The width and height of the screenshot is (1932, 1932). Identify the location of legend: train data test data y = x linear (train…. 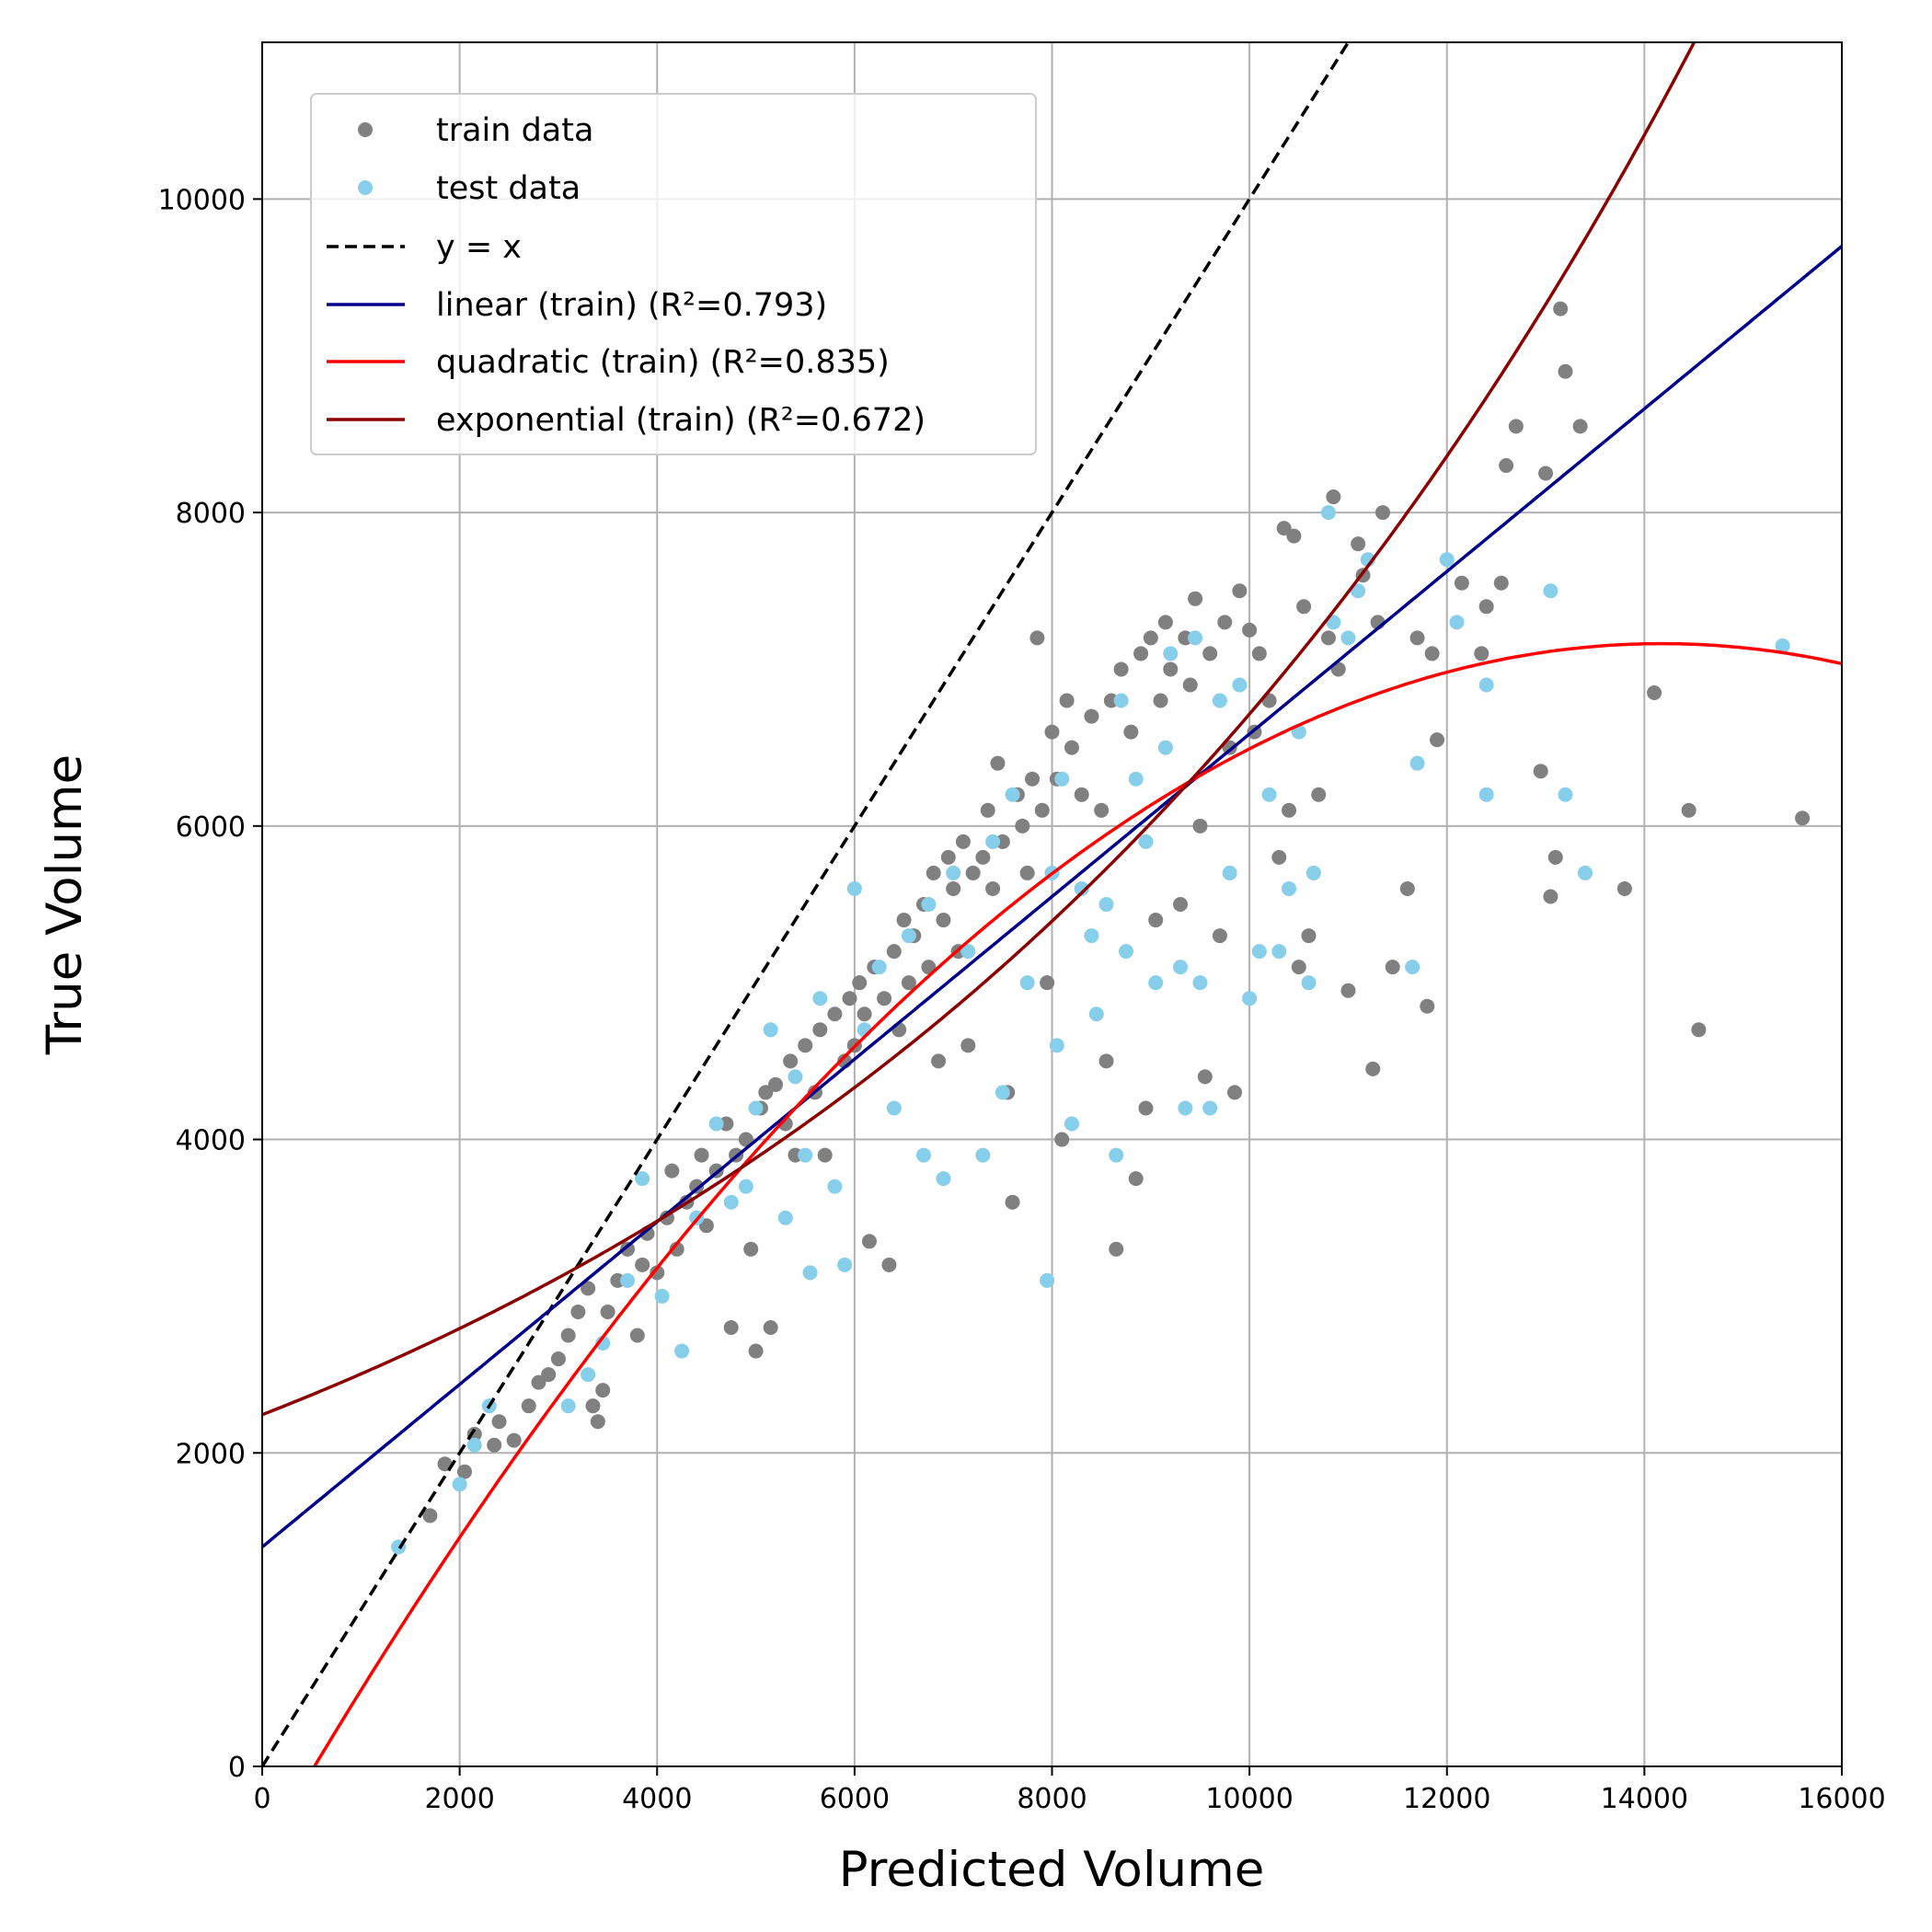
(673, 274).